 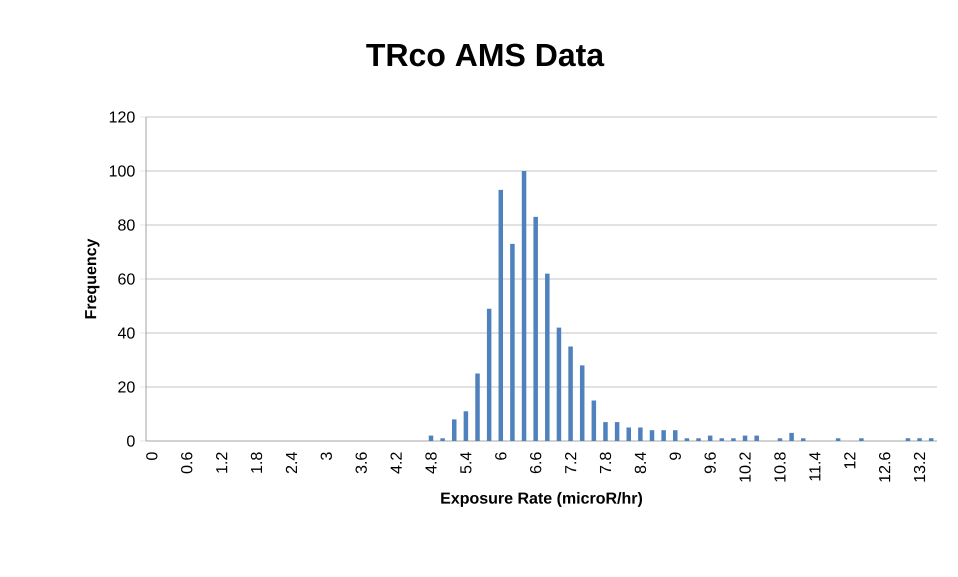 What do you see at coordinates (640, 463) in the screenshot?
I see `x-tick-label: 8.4` at bounding box center [640, 463].